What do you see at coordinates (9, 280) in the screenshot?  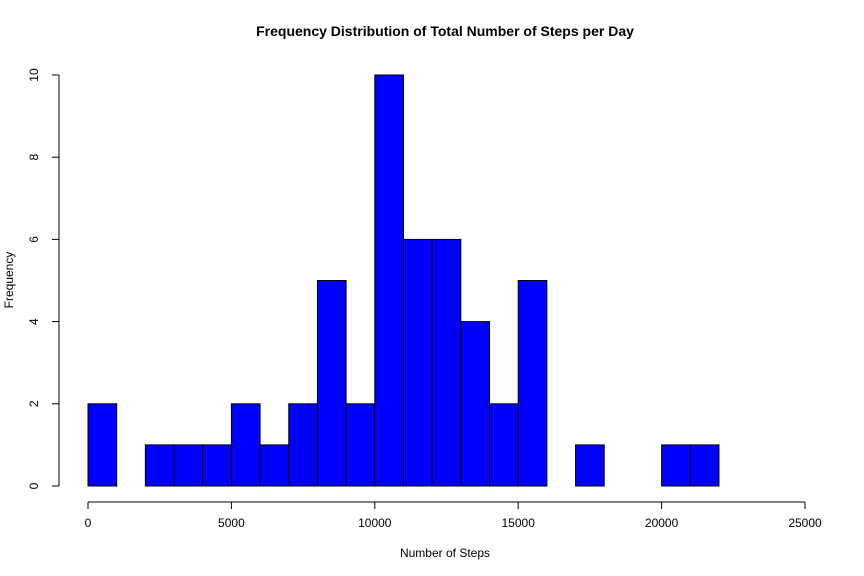 I see `y-axis-label: Frequency` at bounding box center [9, 280].